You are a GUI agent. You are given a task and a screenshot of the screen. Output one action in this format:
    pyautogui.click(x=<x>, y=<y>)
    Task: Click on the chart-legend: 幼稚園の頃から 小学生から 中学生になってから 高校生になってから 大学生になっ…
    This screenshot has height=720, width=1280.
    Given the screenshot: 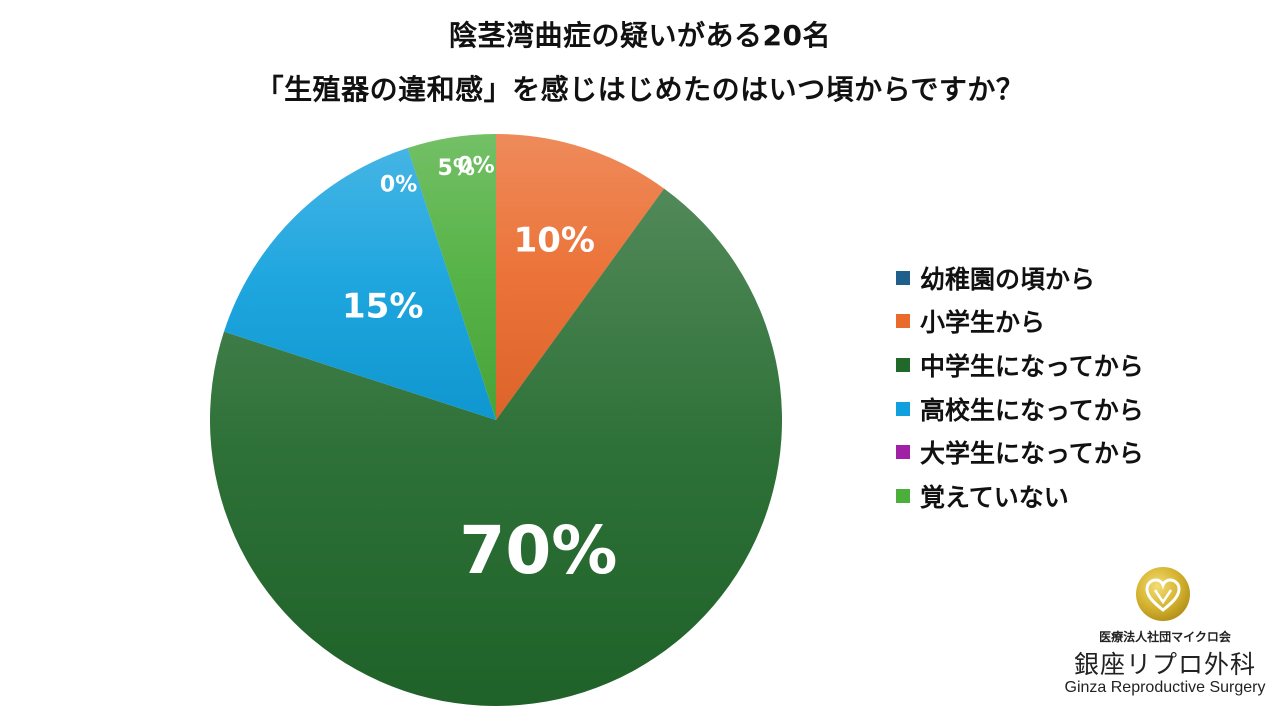 What is the action you would take?
    pyautogui.click(x=1020, y=387)
    